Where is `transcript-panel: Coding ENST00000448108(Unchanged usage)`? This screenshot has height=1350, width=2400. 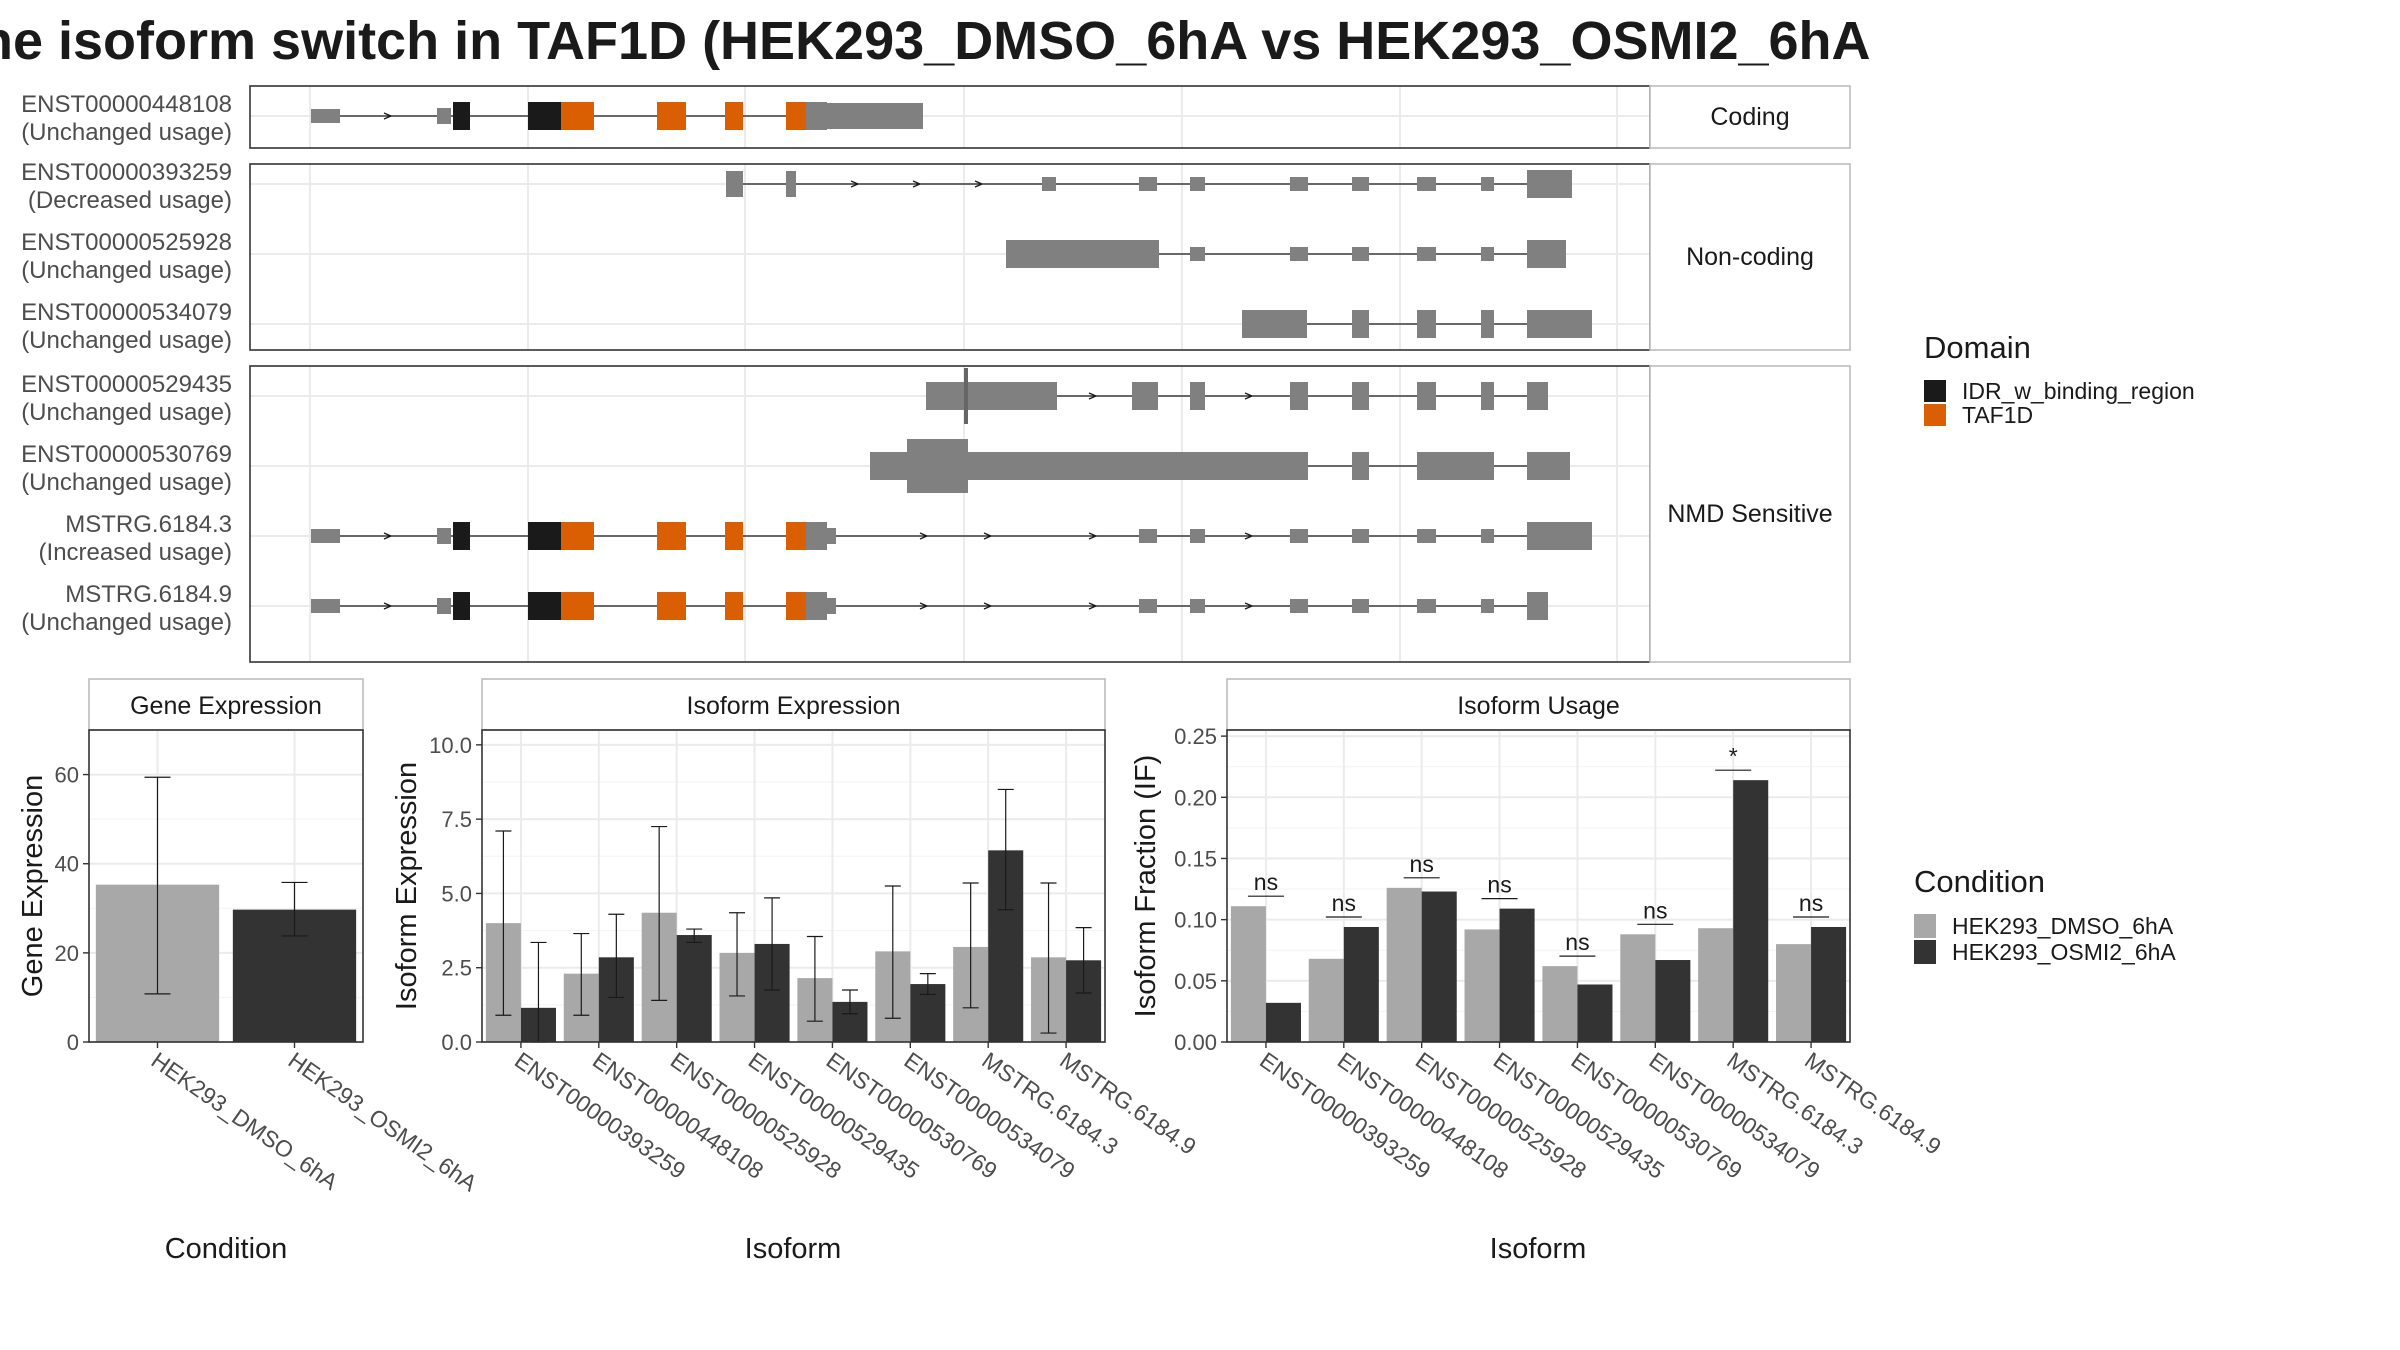 transcript-panel: Coding ENST00000448108(Unchanged usage) is located at coordinates (936, 117).